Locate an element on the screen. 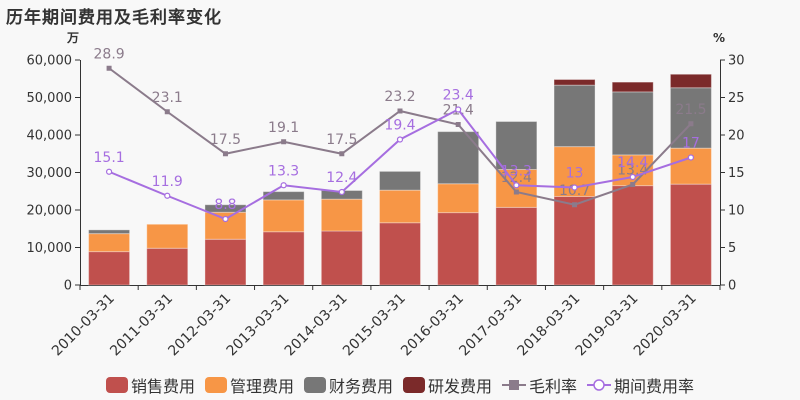 Image resolution: width=800 pixels, height=400 pixels. gross-margin-value-label: 21.5 is located at coordinates (690, 110).